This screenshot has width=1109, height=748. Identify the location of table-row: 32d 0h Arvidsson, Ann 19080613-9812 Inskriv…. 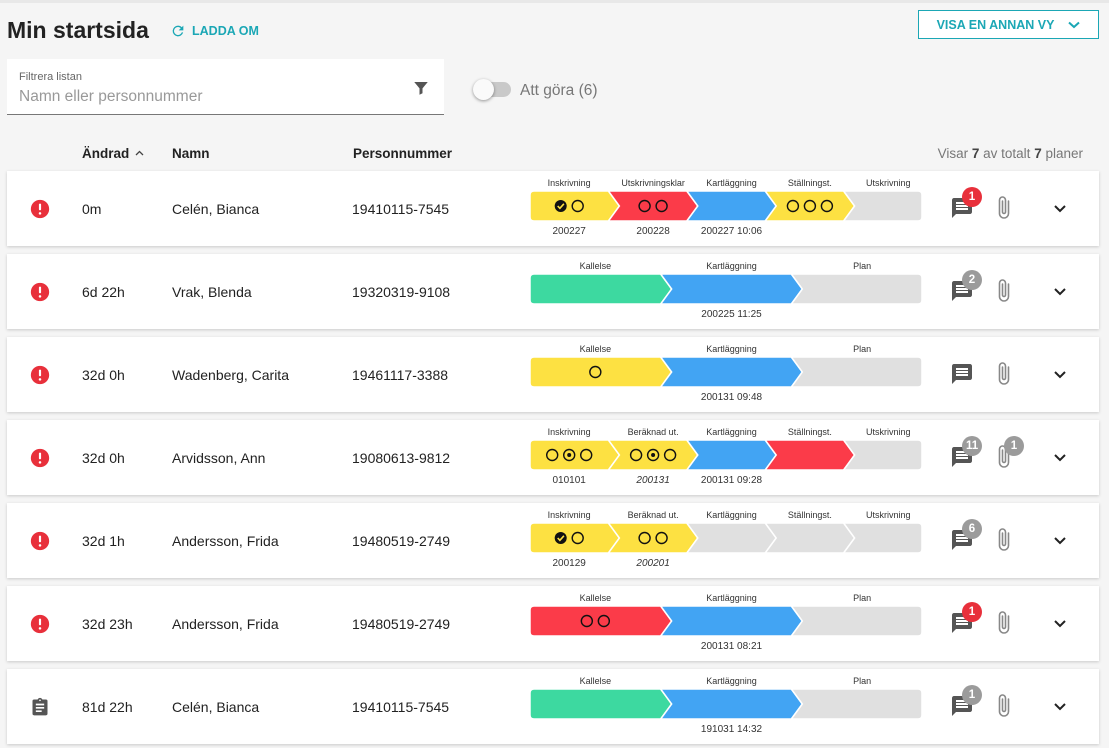
(553, 457).